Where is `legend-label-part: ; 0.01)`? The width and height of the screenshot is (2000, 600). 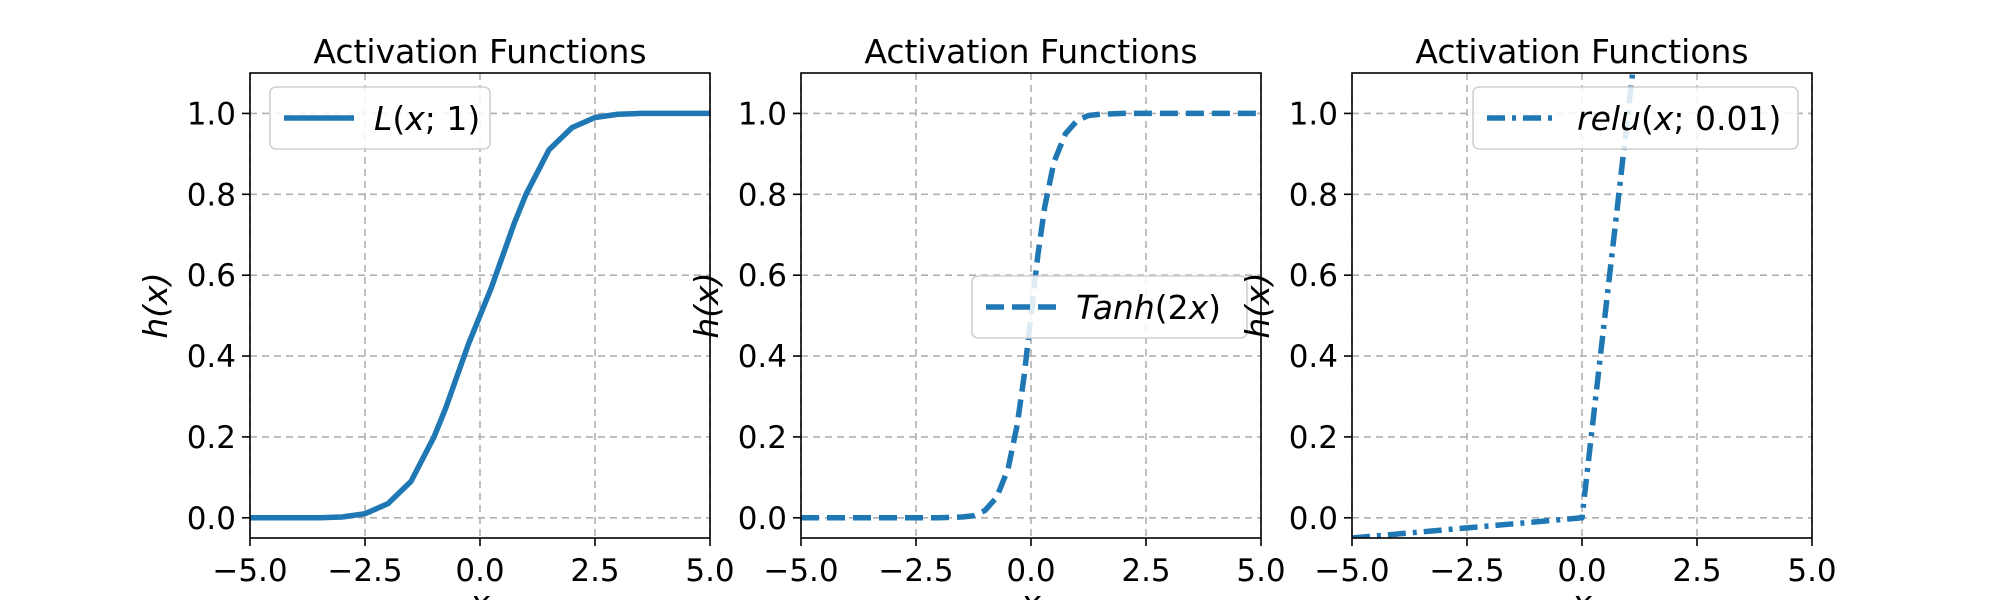
legend-label-part: ; 0.01) is located at coordinates (1727, 118).